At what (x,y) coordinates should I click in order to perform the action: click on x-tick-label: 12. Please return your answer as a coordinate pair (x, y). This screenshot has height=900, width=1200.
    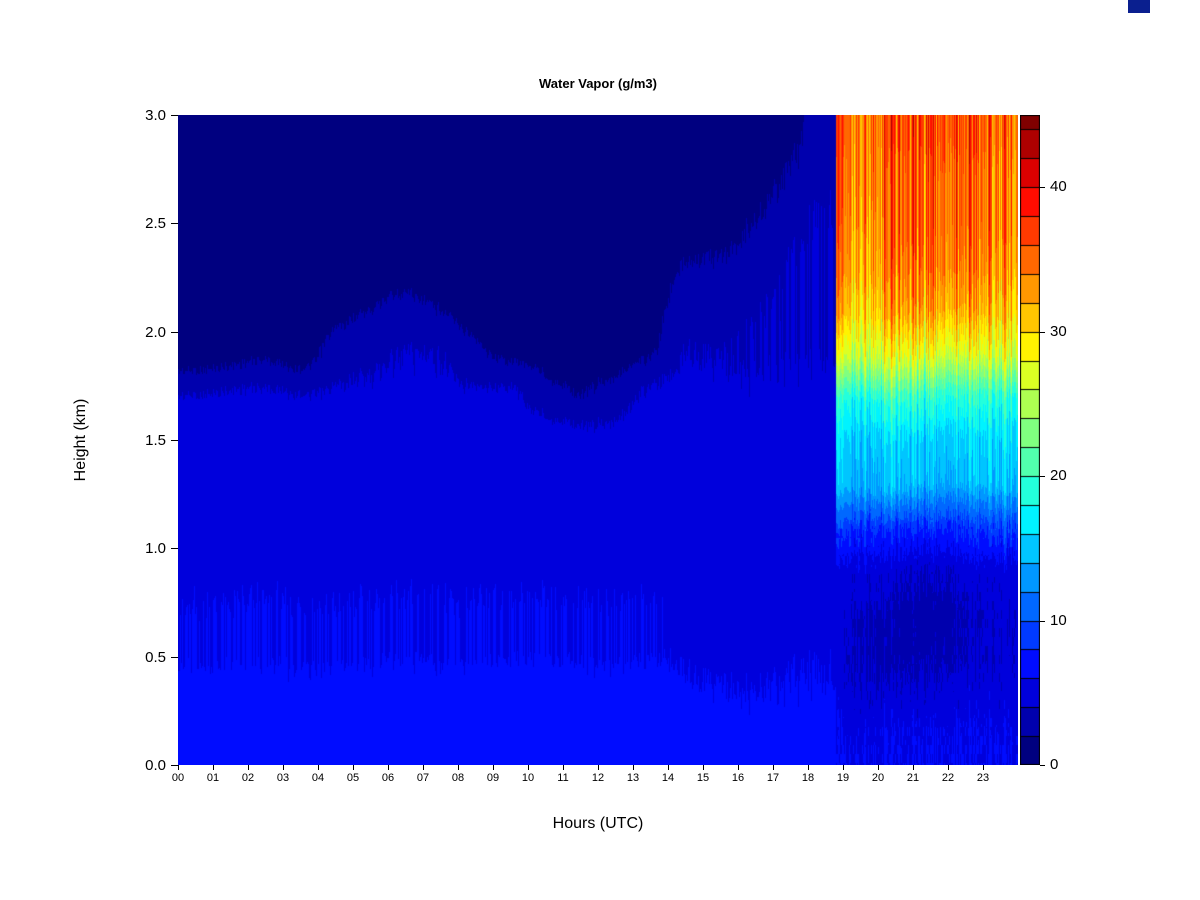
    Looking at the image, I should click on (598, 778).